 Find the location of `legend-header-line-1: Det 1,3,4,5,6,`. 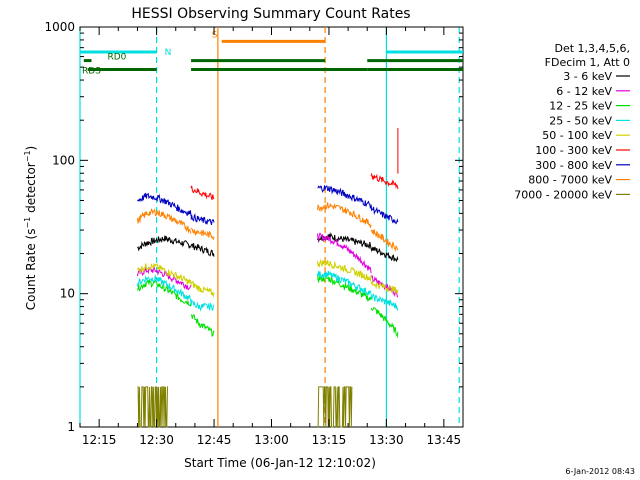

legend-header-line-1: Det 1,3,4,5,6, is located at coordinates (592, 48).